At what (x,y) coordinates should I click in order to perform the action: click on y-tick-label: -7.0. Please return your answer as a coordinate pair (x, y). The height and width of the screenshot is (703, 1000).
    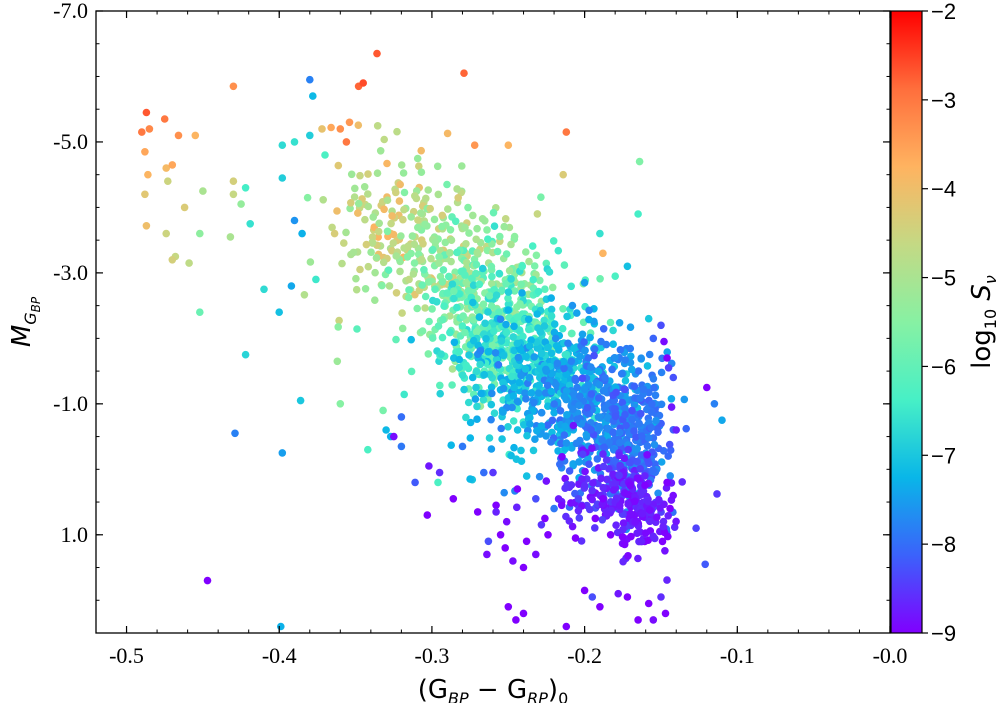
    Looking at the image, I should click on (70, 11).